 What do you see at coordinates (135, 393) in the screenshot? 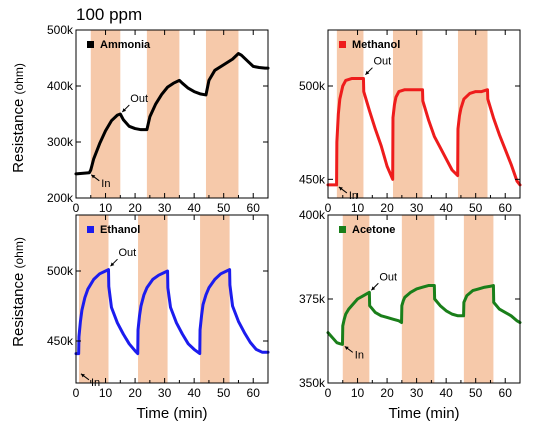
I see `ethanol-xtick-label-2: 20` at bounding box center [135, 393].